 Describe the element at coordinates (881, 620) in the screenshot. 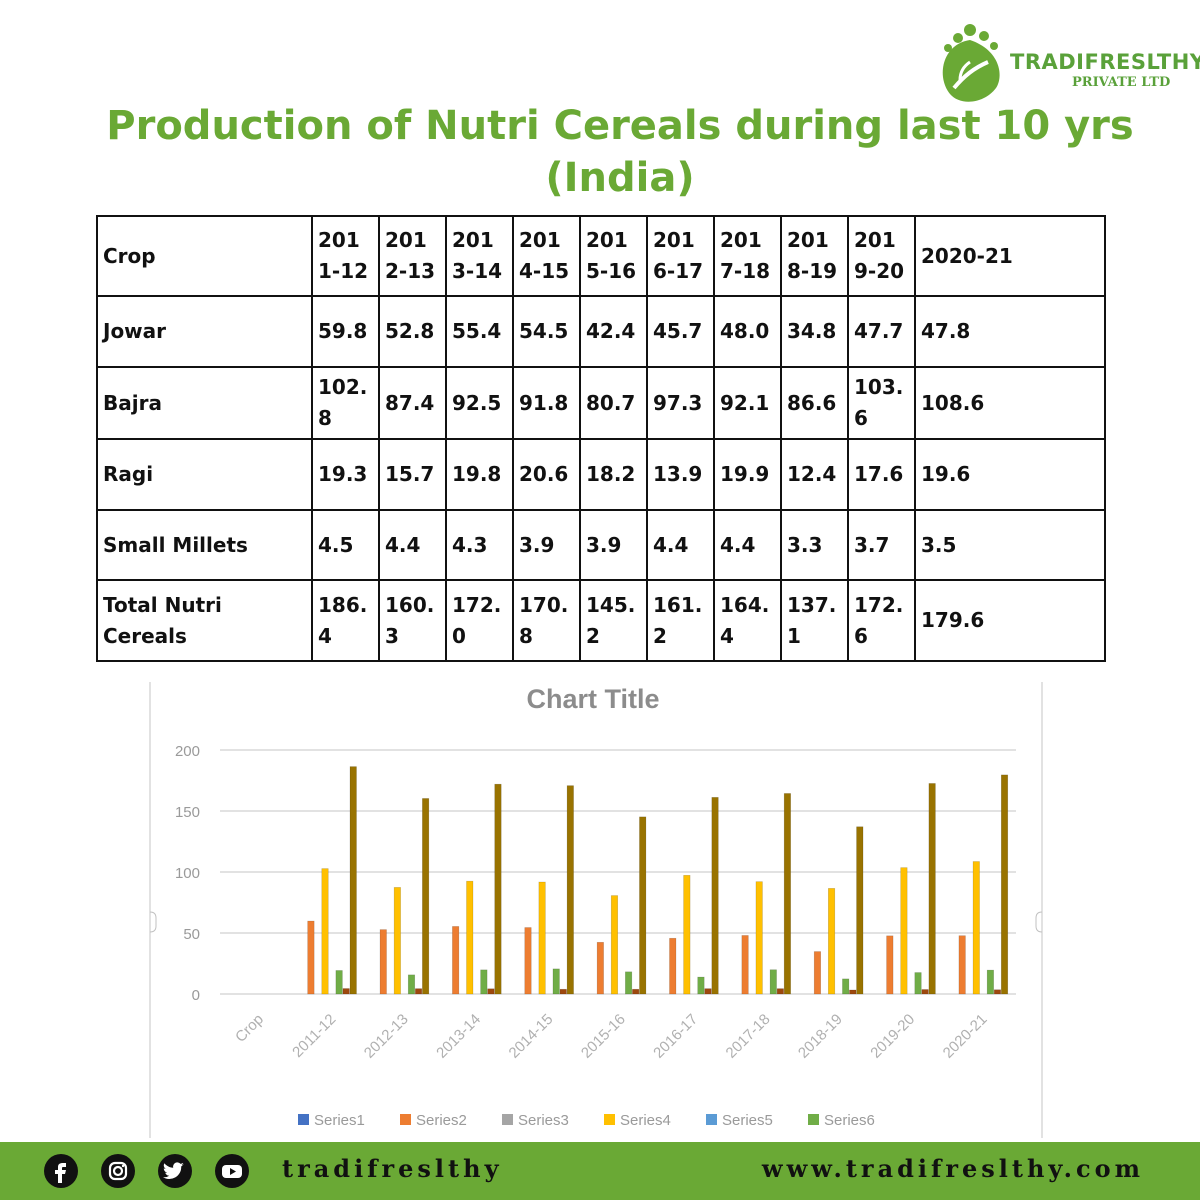

I see `table-cell: 172.6` at that location.